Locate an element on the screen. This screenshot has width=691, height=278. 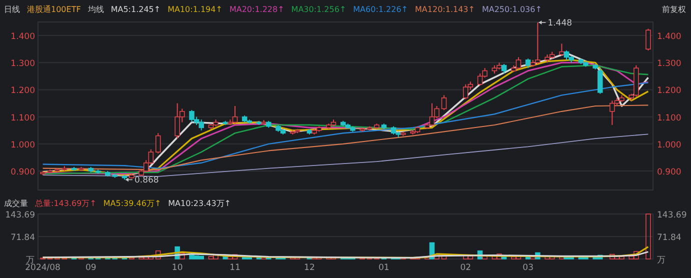
x-tick-label: 10 is located at coordinates (177, 268).